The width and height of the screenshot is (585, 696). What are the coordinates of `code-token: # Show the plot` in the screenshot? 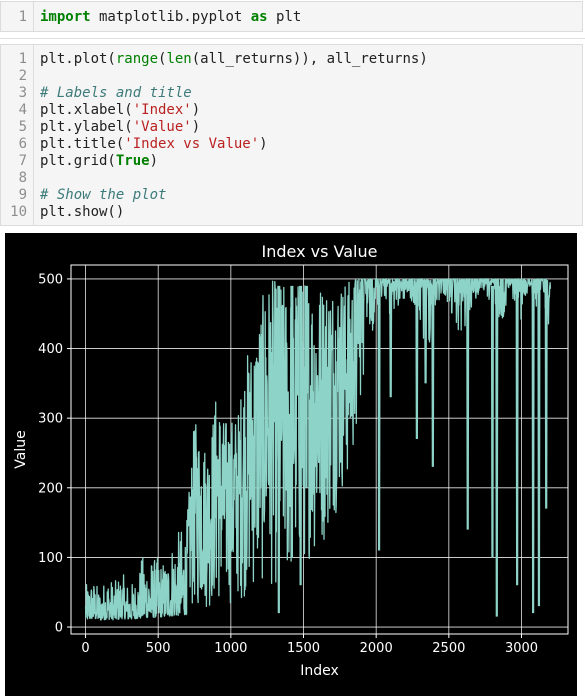 It's located at (103, 195).